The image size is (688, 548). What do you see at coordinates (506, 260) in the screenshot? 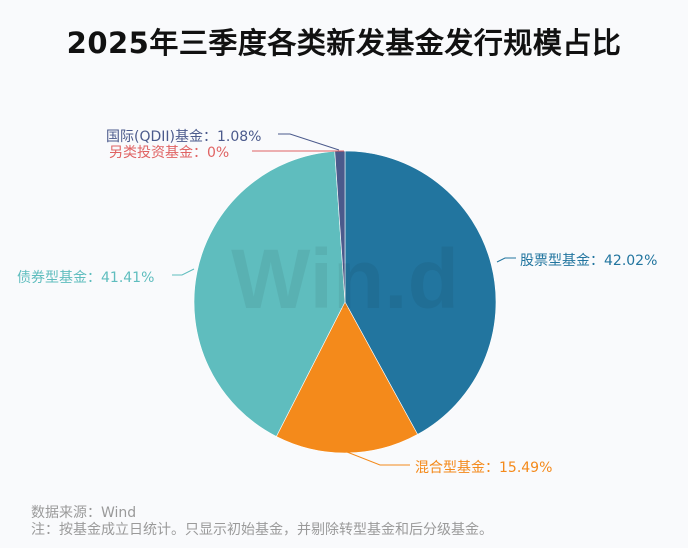
I see `leader-stock` at bounding box center [506, 260].